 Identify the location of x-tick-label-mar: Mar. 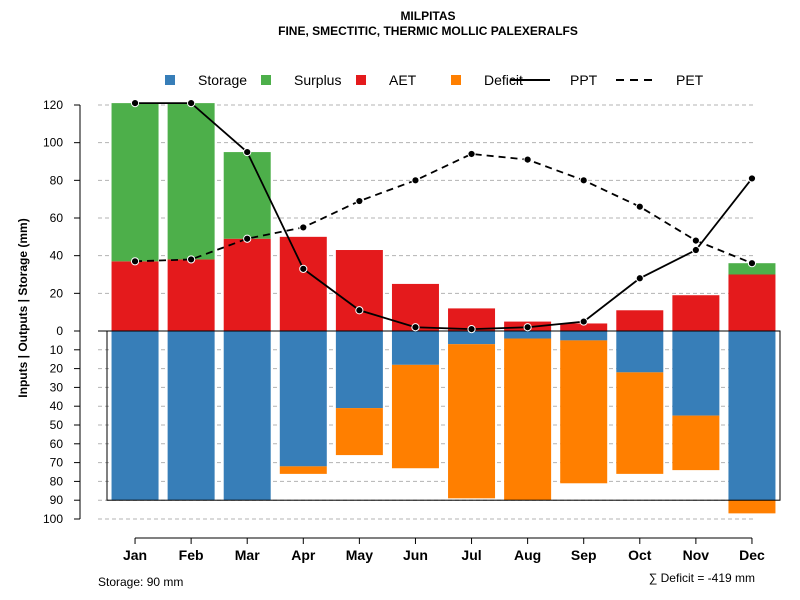
(247, 555).